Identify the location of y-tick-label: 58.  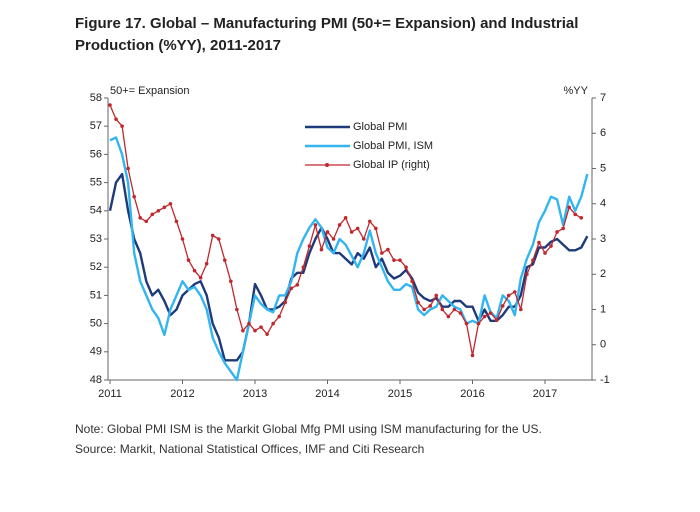
(96, 98).